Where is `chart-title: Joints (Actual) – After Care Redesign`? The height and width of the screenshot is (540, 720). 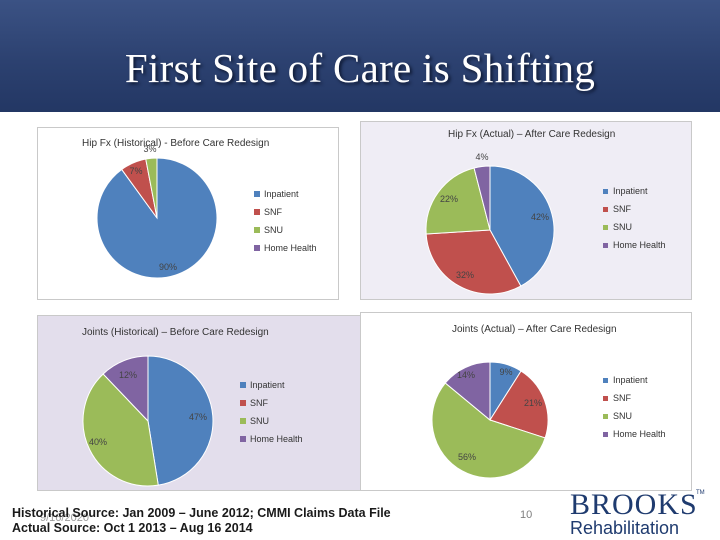
chart-title: Joints (Actual) – After Care Redesign is located at coordinates (534, 329).